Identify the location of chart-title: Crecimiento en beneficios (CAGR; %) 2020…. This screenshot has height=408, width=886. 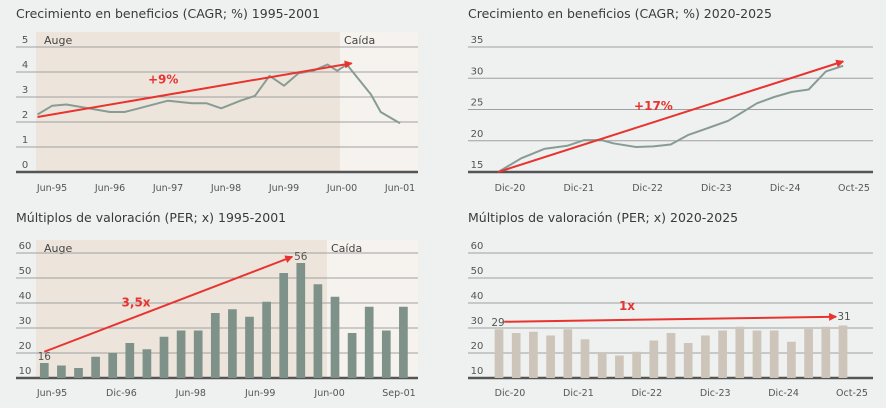
(620, 13).